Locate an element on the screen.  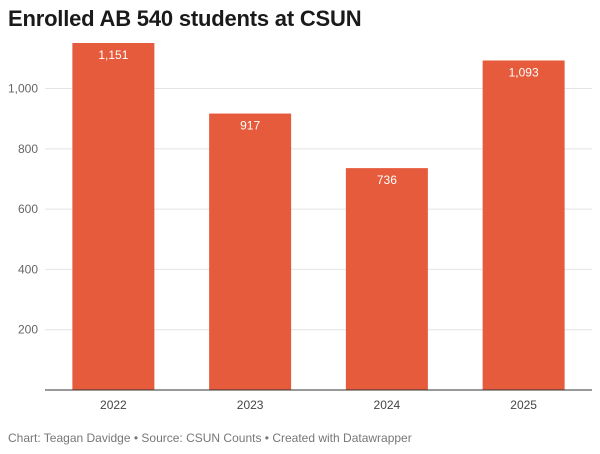
data-label-2025: 1,093 is located at coordinates (524, 72).